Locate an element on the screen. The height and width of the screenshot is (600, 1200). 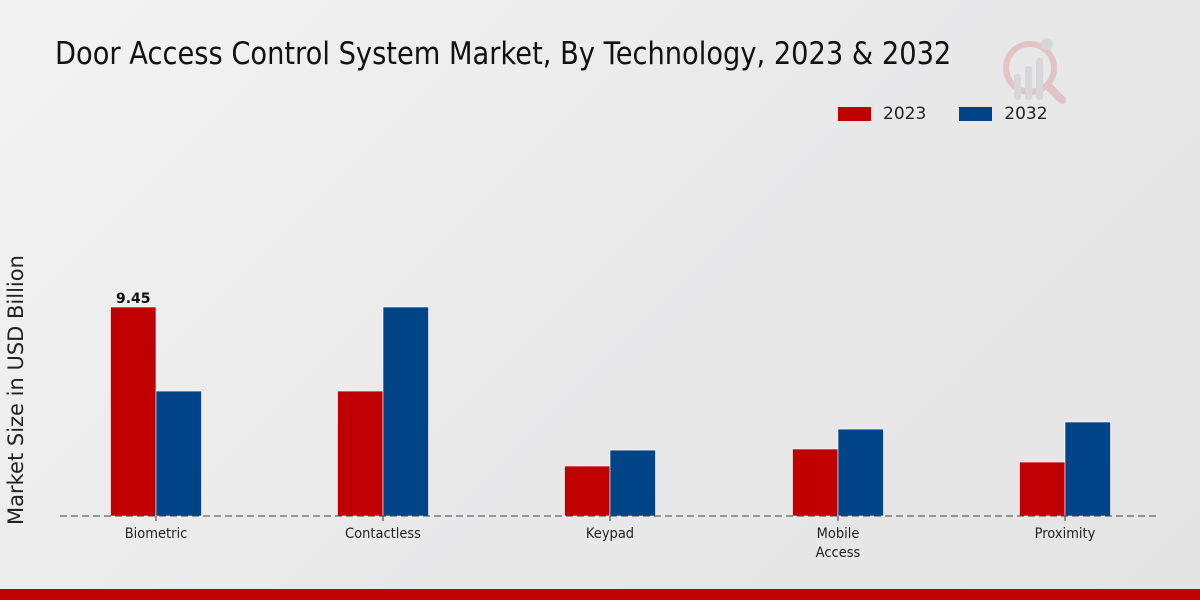
x-tick-label-1: Contactless is located at coordinates (383, 533).